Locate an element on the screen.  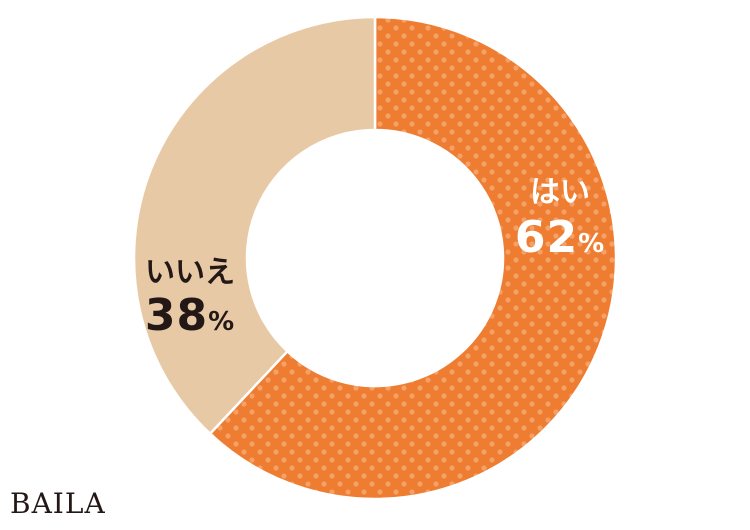
value-label: 62% is located at coordinates (560, 237).